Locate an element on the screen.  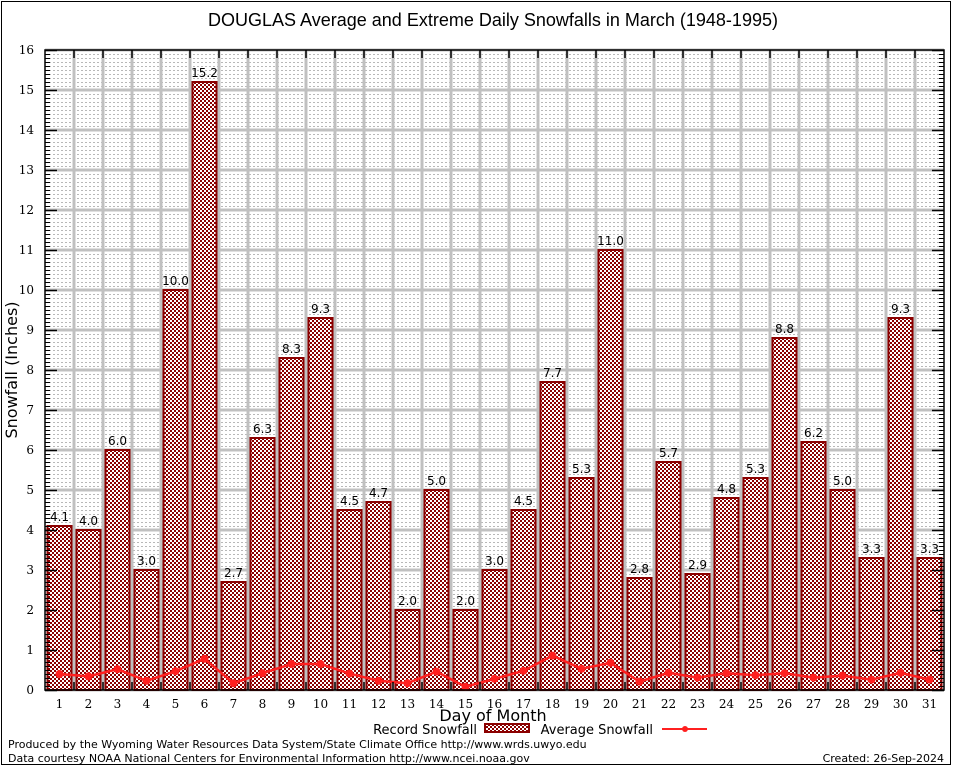
bar-label-day-26: 8.8 is located at coordinates (784, 329).